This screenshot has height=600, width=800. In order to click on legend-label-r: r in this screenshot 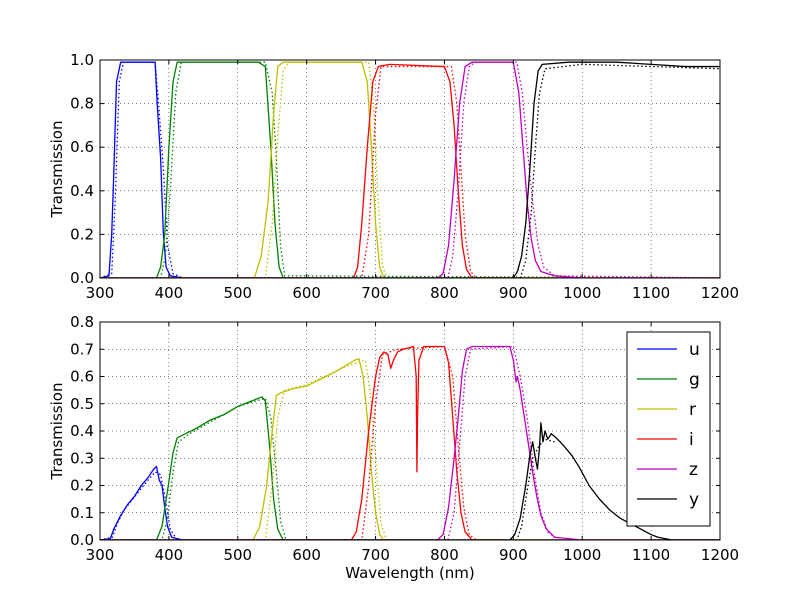, I will do `click(692, 410)`.